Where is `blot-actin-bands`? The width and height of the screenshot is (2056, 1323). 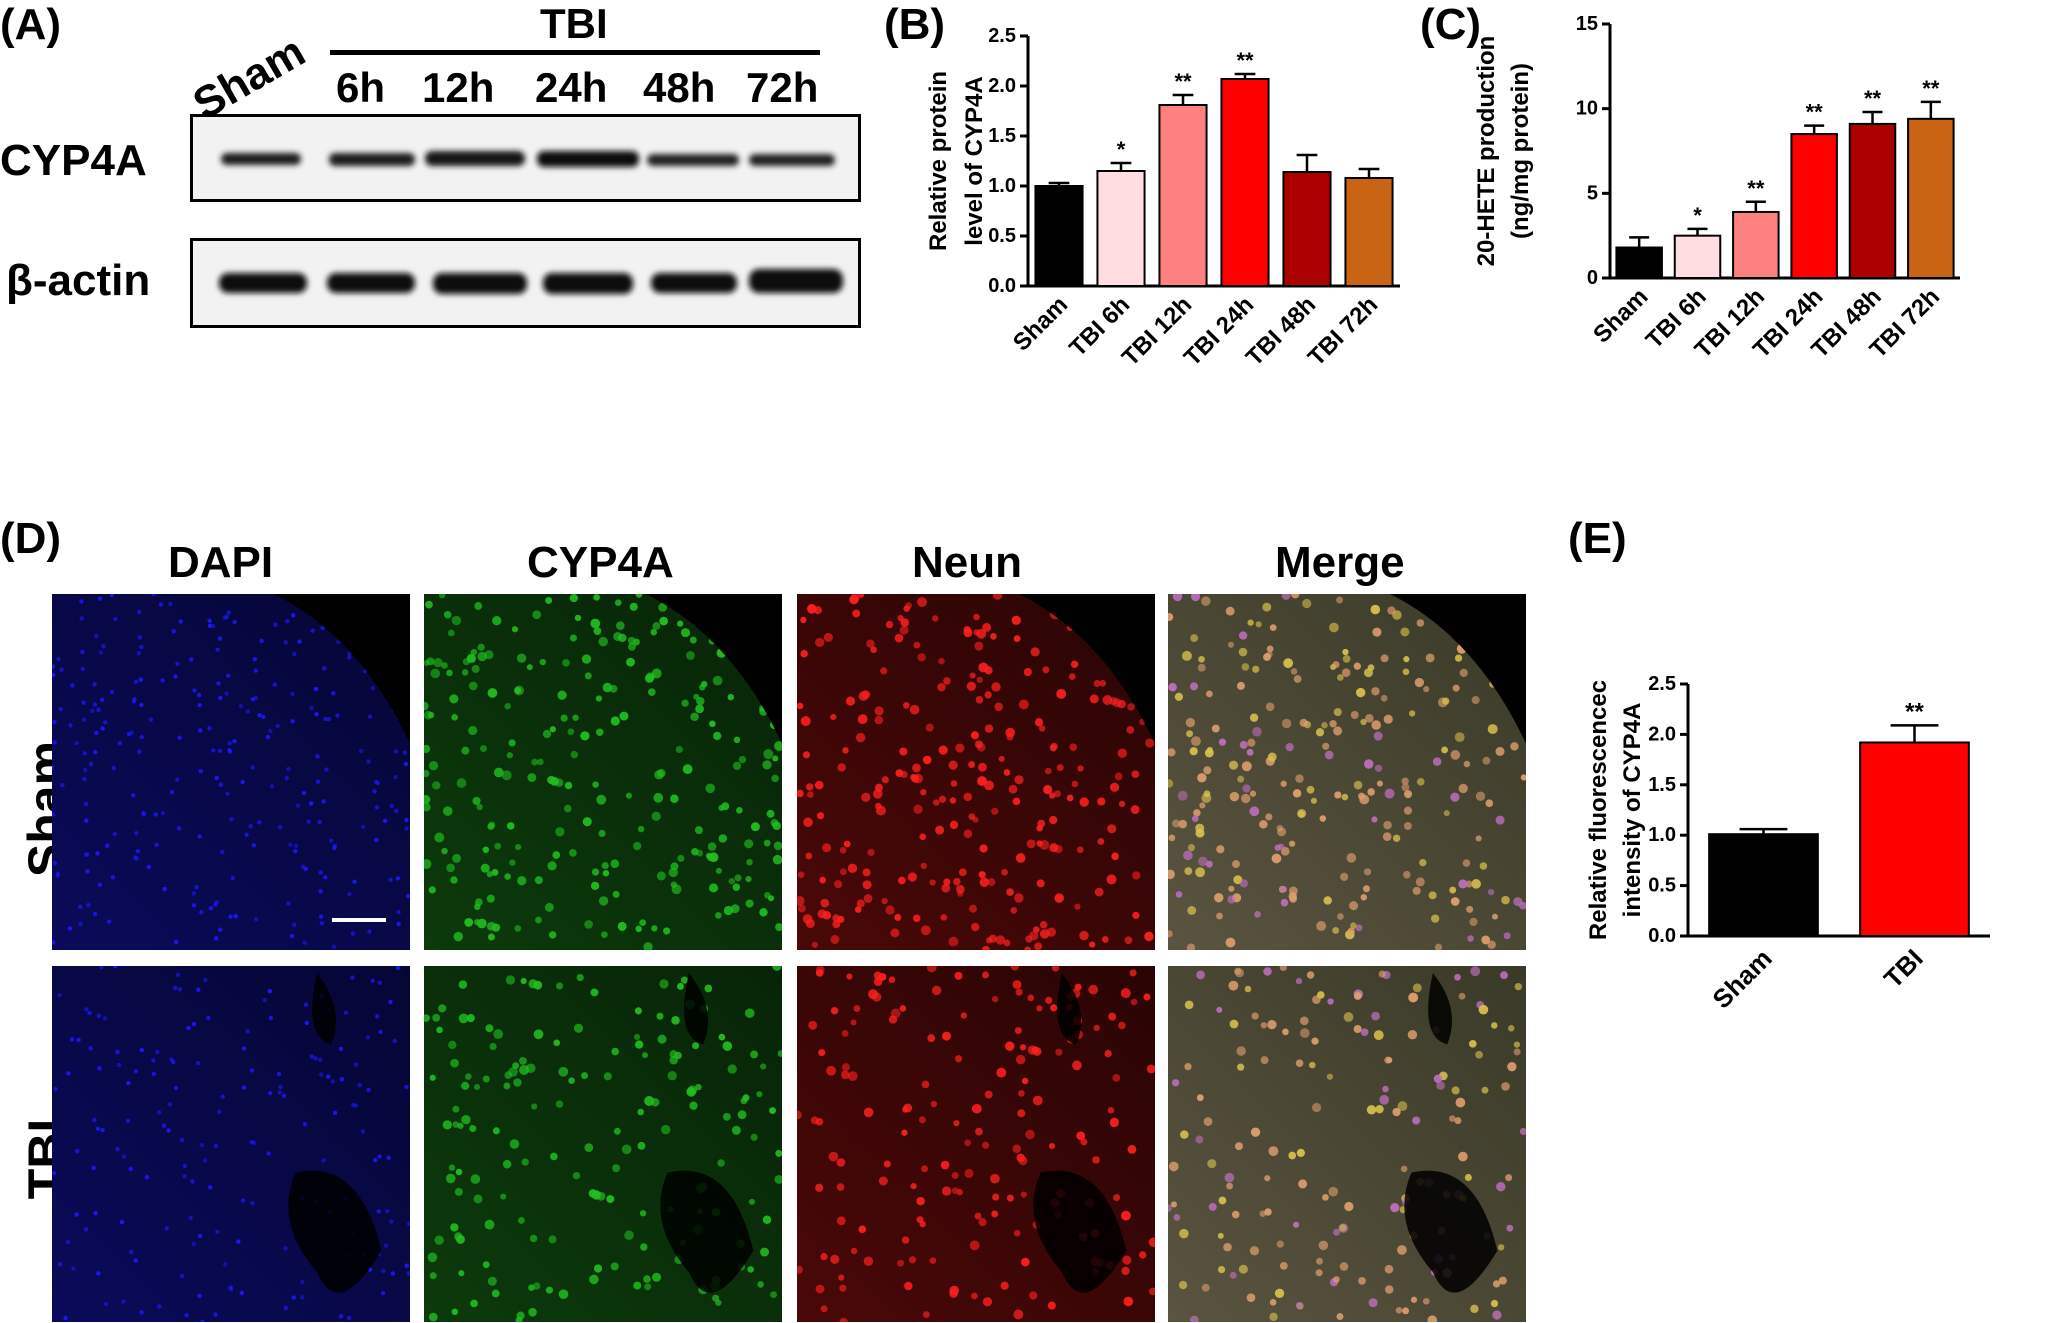
blot-actin-bands is located at coordinates (531, 281).